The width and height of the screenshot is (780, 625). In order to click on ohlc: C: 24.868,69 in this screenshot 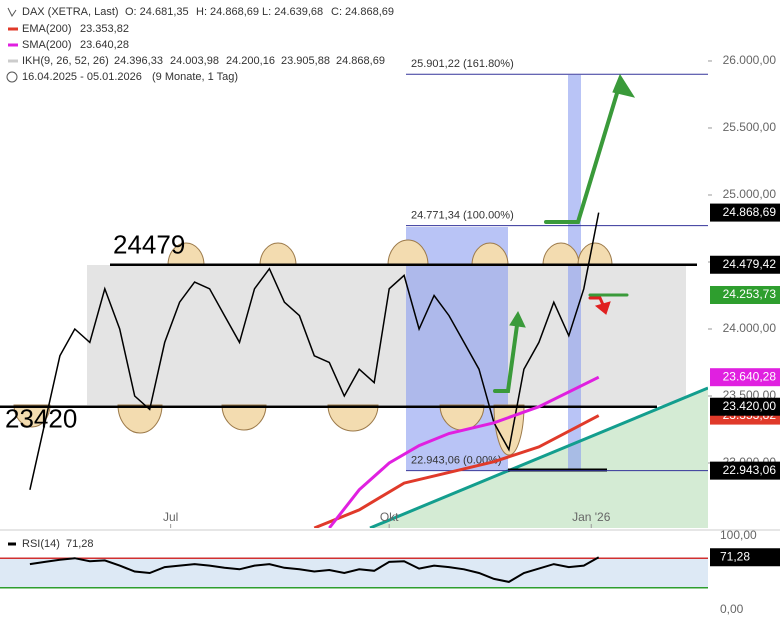, I will do `click(362, 12)`.